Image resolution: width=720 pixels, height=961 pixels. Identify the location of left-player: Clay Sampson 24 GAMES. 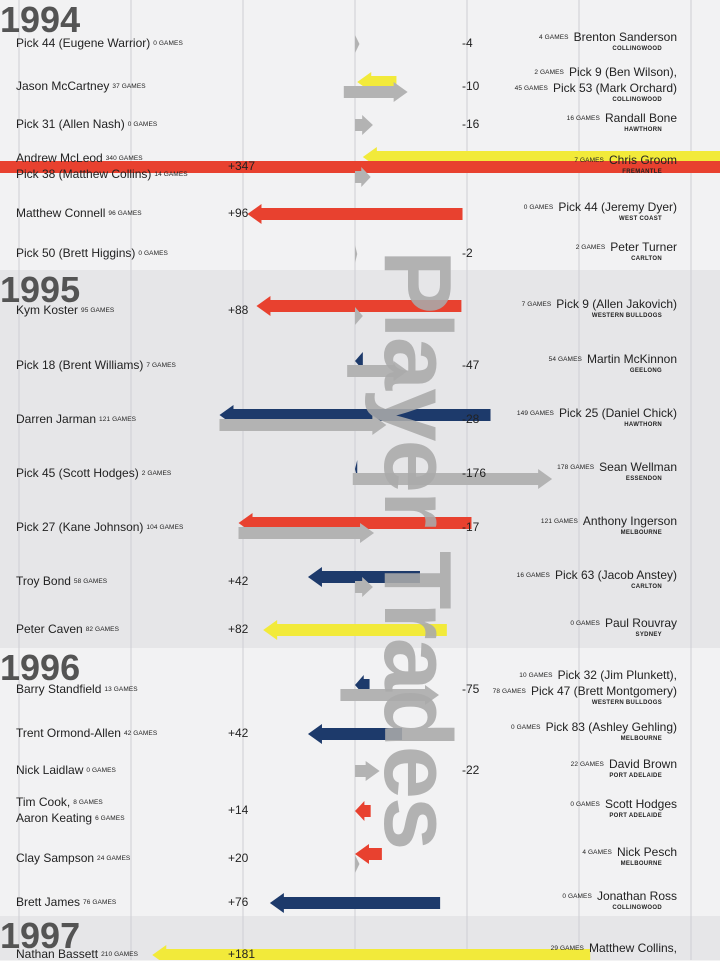
(73, 858).